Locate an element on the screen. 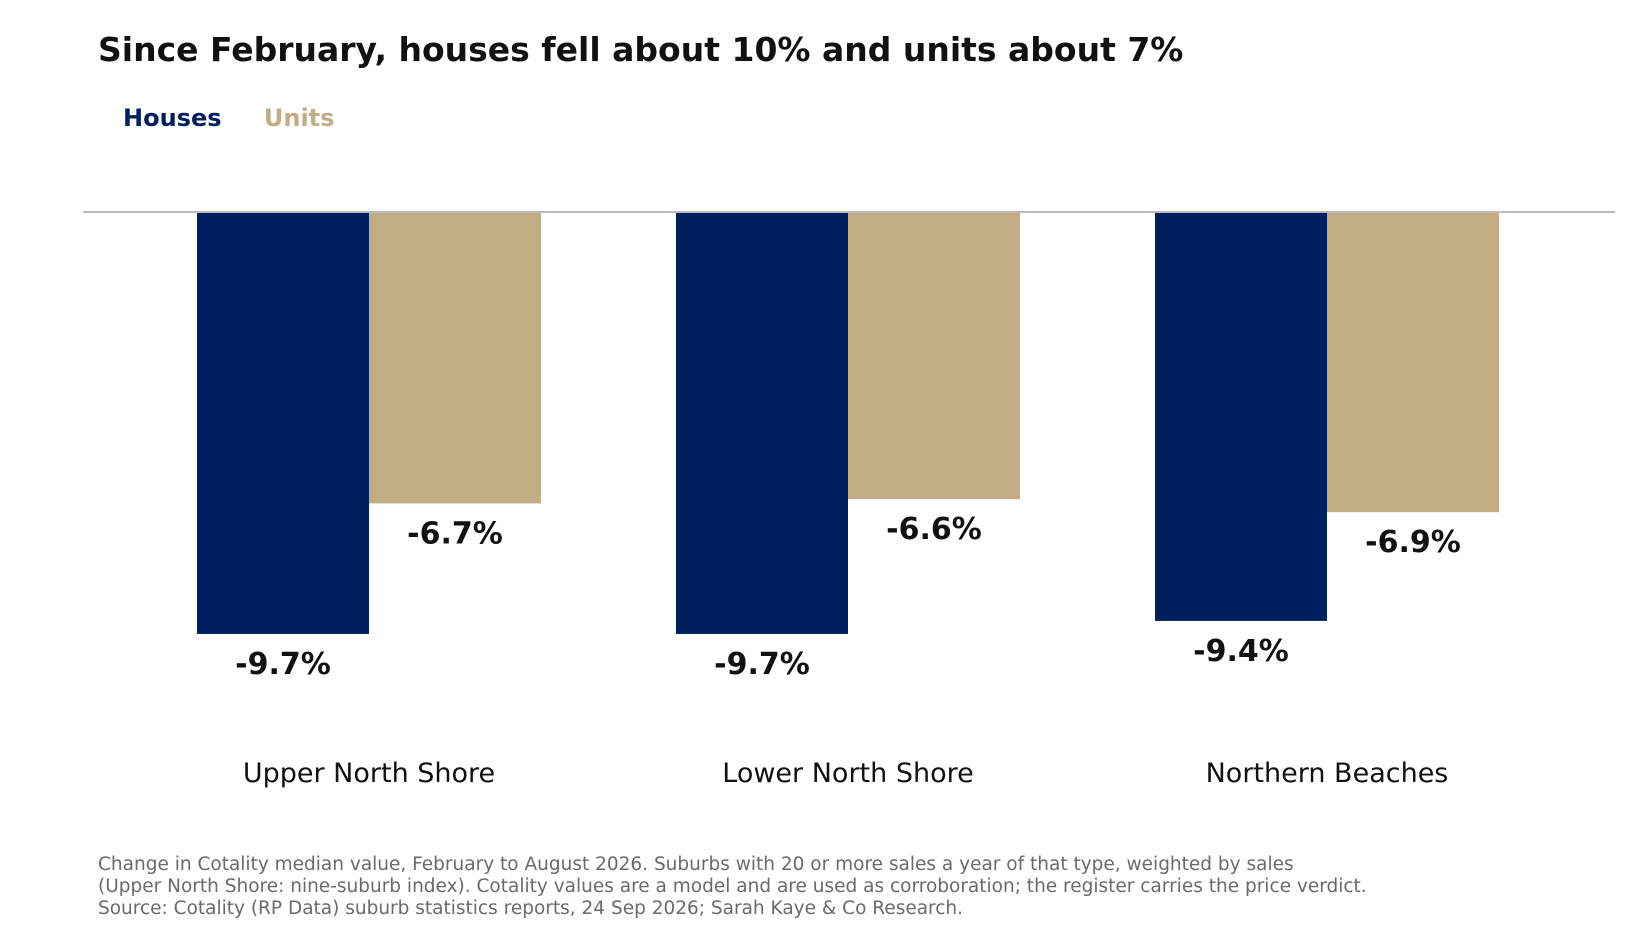 The width and height of the screenshot is (1639, 940). data-label-houses-1: -9.7% is located at coordinates (283, 664).